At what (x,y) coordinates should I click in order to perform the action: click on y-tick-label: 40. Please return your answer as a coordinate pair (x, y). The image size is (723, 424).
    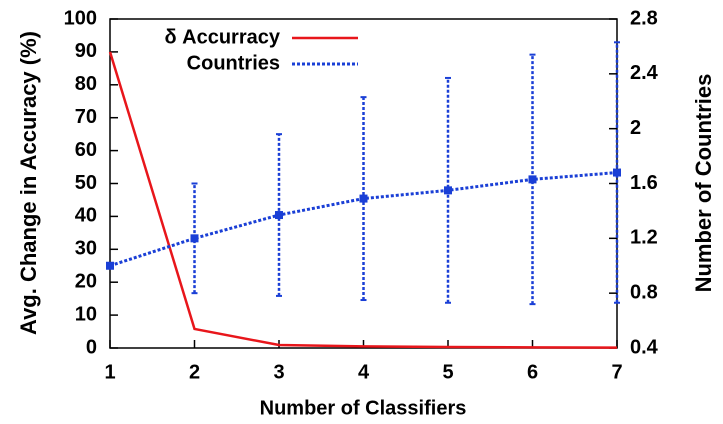
    Looking at the image, I should click on (86, 216).